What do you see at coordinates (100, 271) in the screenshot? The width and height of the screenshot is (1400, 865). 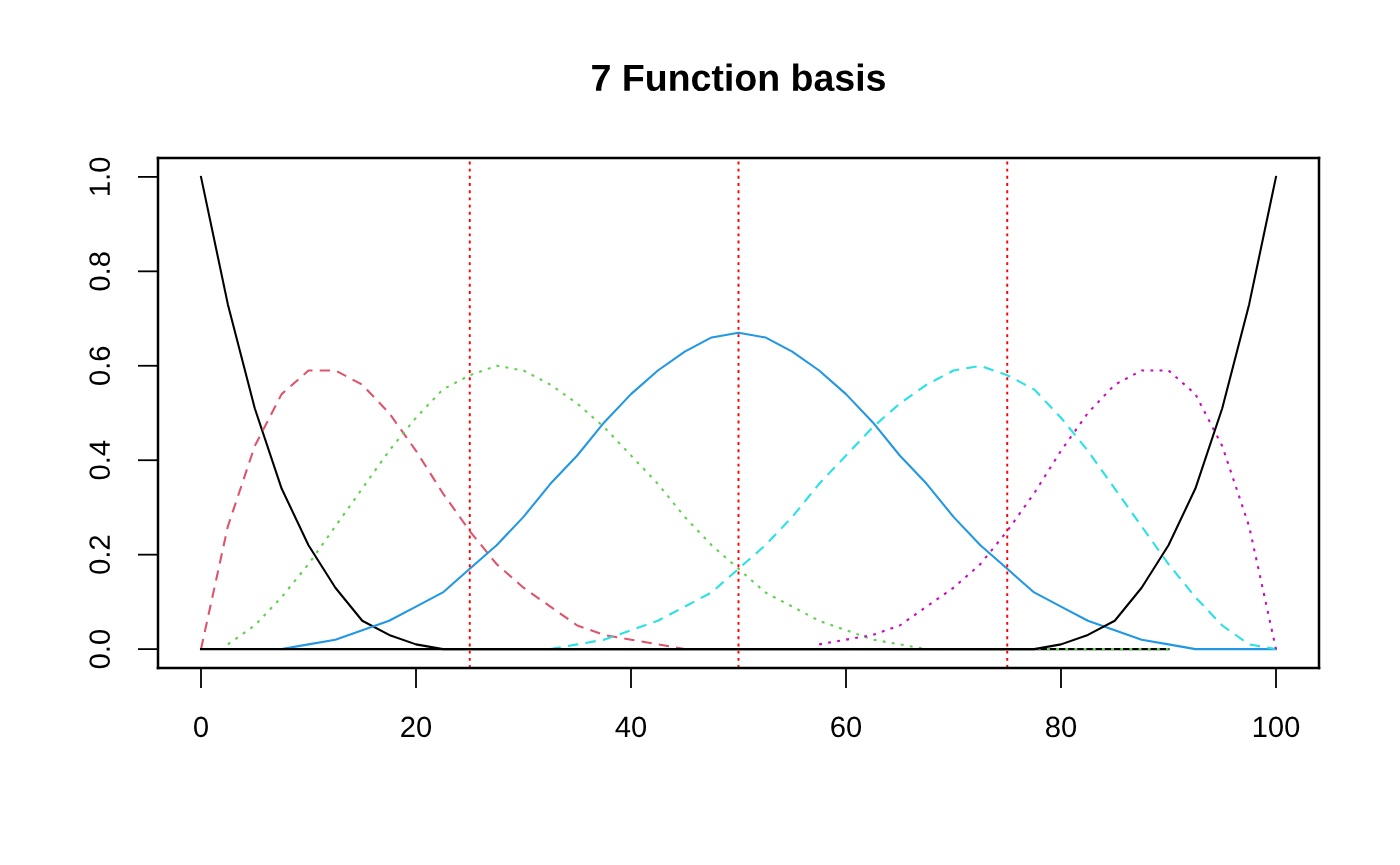 I see `y-tick-label: 0.8` at bounding box center [100, 271].